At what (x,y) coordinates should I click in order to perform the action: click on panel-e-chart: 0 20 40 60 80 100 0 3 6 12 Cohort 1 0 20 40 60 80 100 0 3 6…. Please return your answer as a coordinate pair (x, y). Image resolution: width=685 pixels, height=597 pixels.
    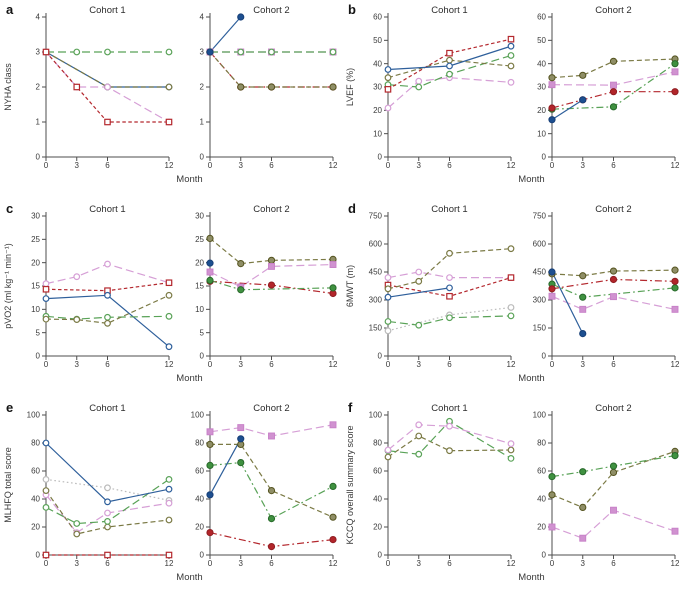
    Looking at the image, I should click on (170, 493).